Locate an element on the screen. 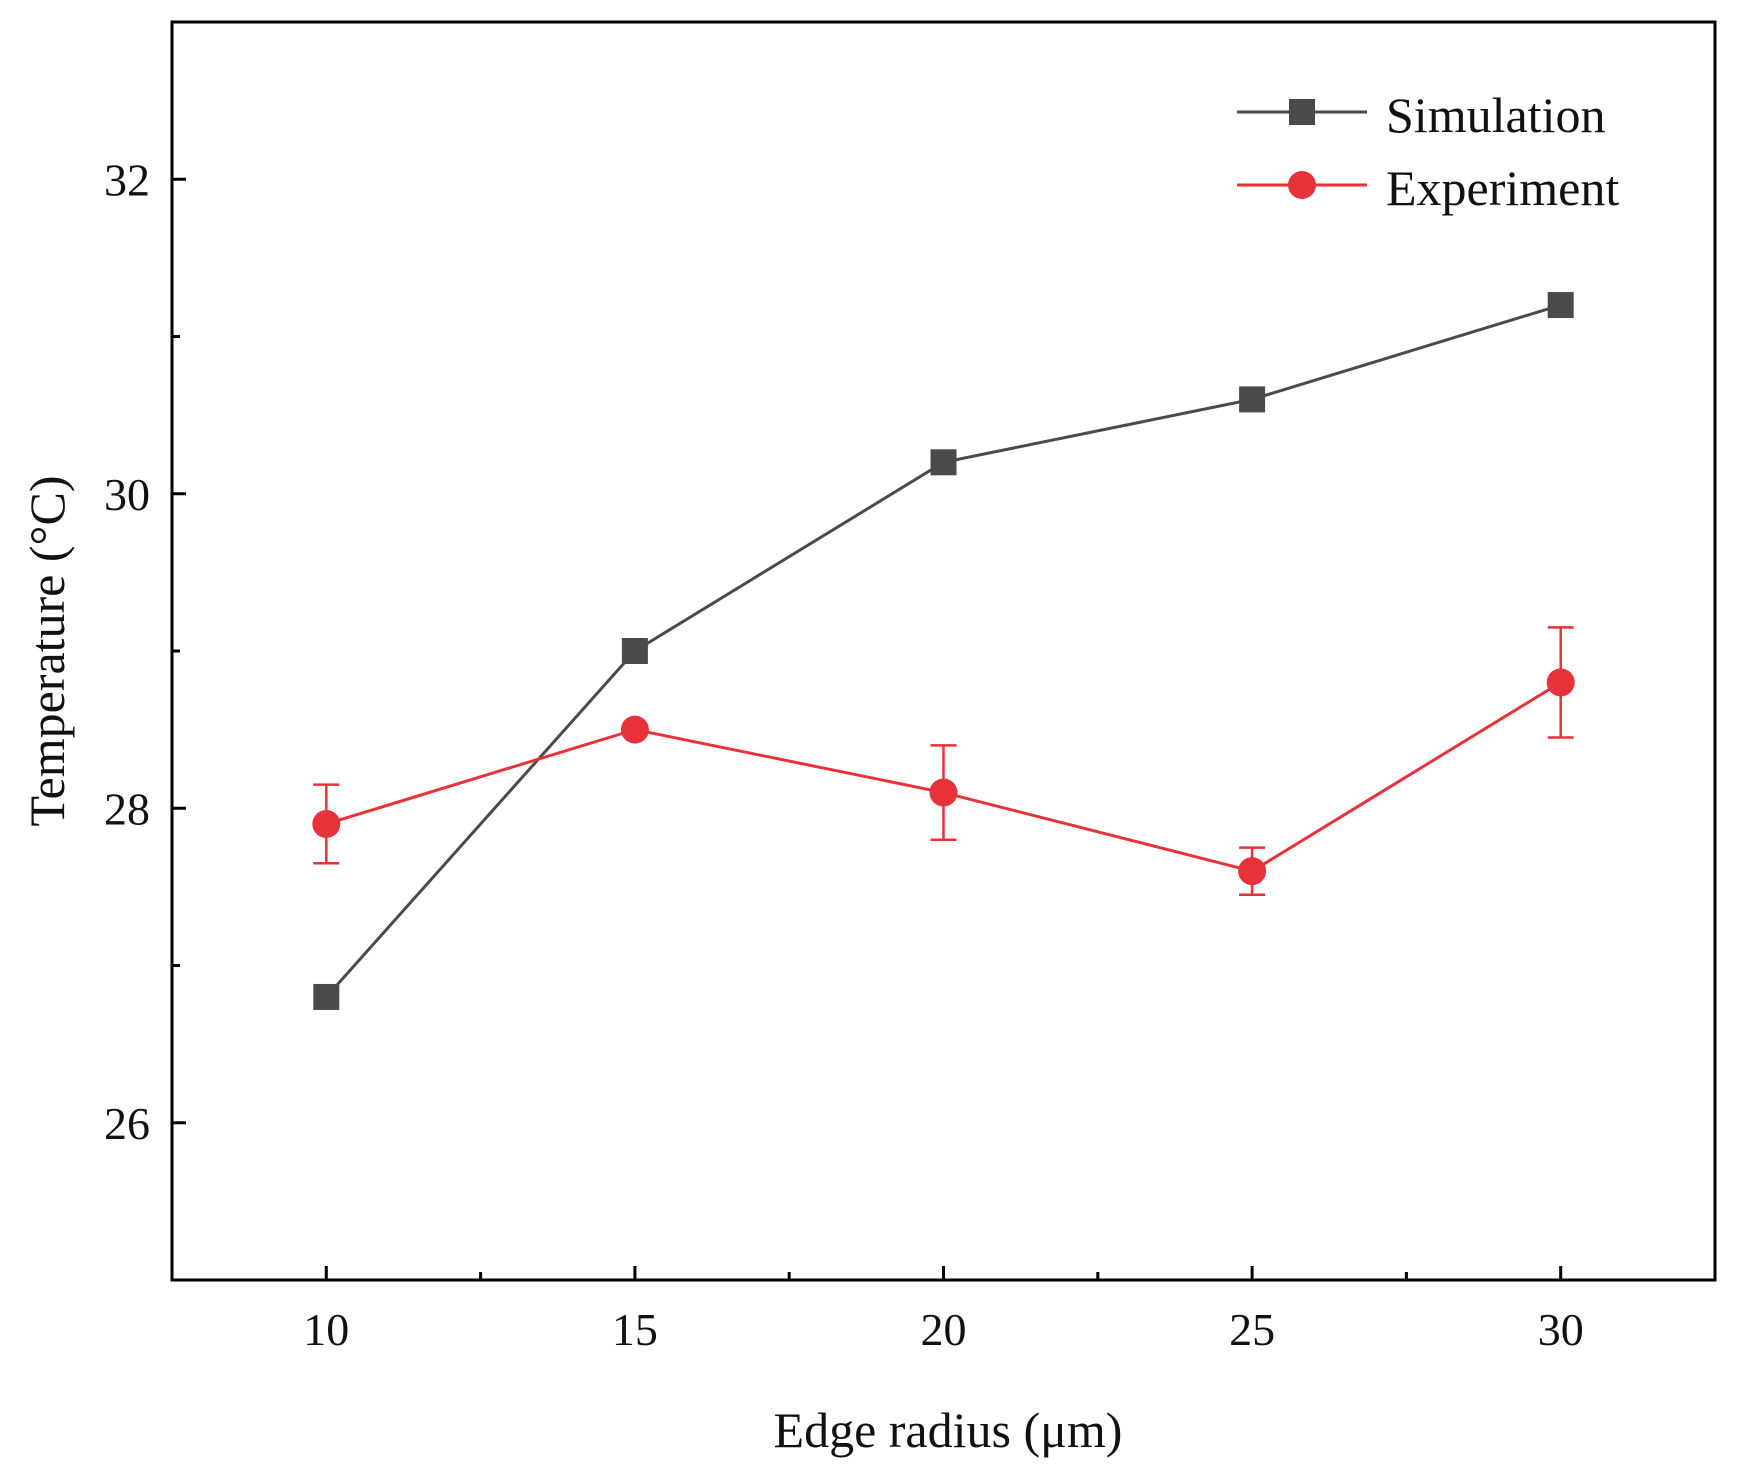 The width and height of the screenshot is (1749, 1481). x-tick-label: 20 is located at coordinates (944, 1329).